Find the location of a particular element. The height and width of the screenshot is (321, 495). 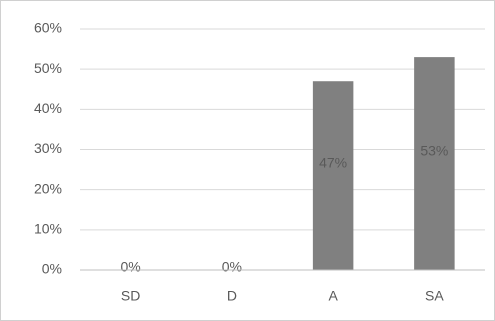

x-tick-label: SA is located at coordinates (434, 296).